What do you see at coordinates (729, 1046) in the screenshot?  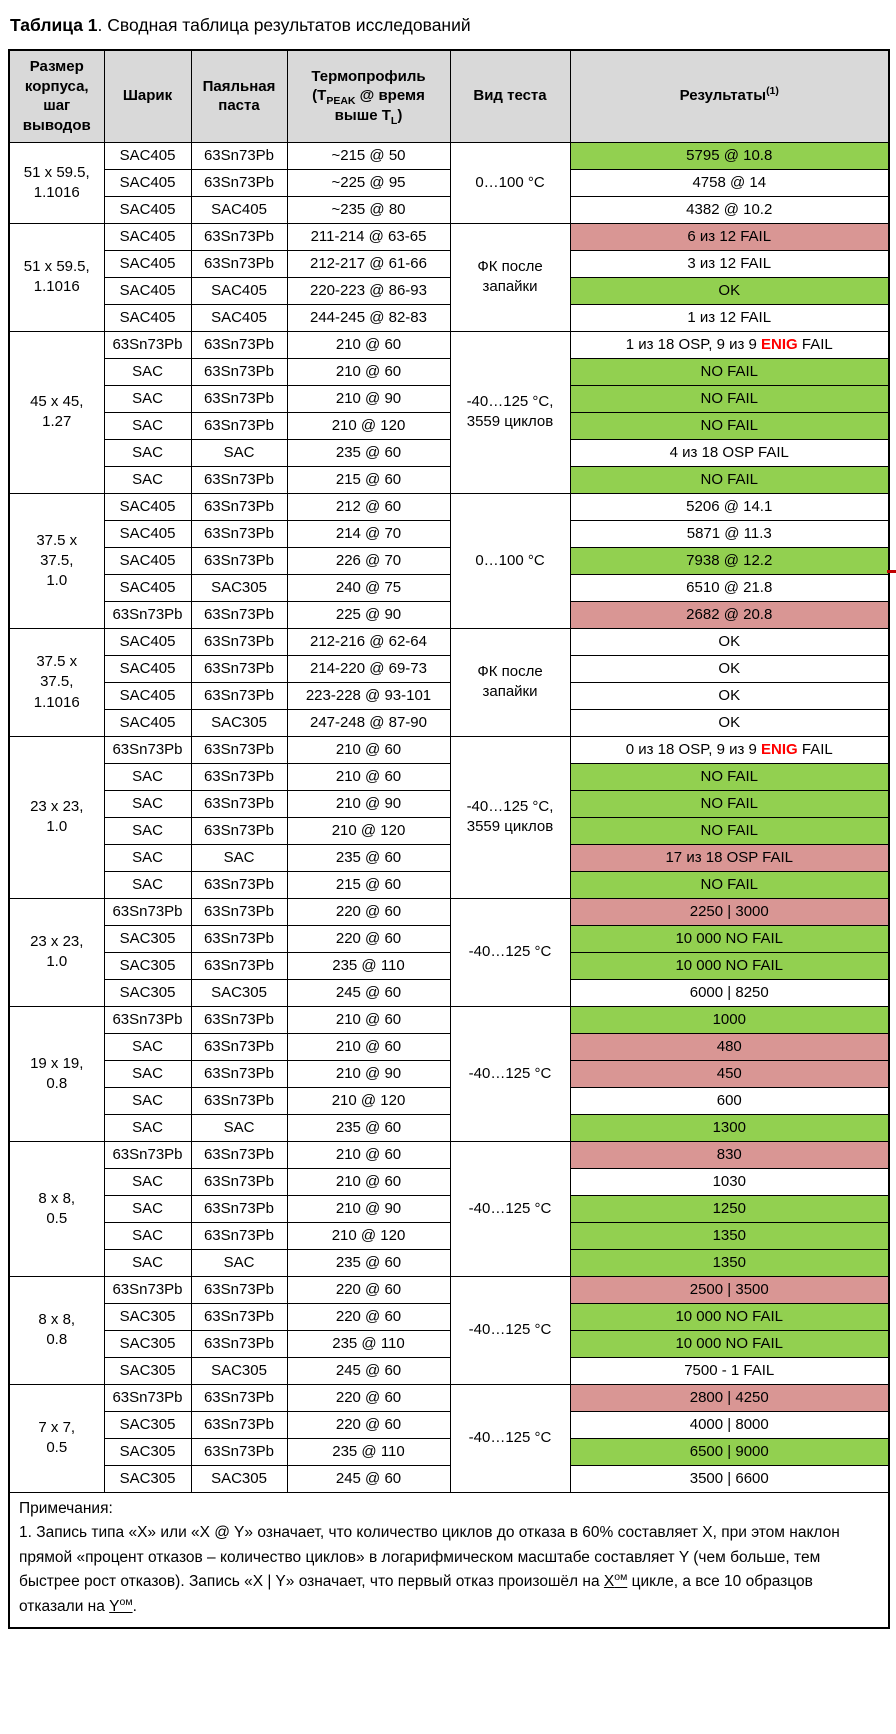 I see `result-cell: 480` at bounding box center [729, 1046].